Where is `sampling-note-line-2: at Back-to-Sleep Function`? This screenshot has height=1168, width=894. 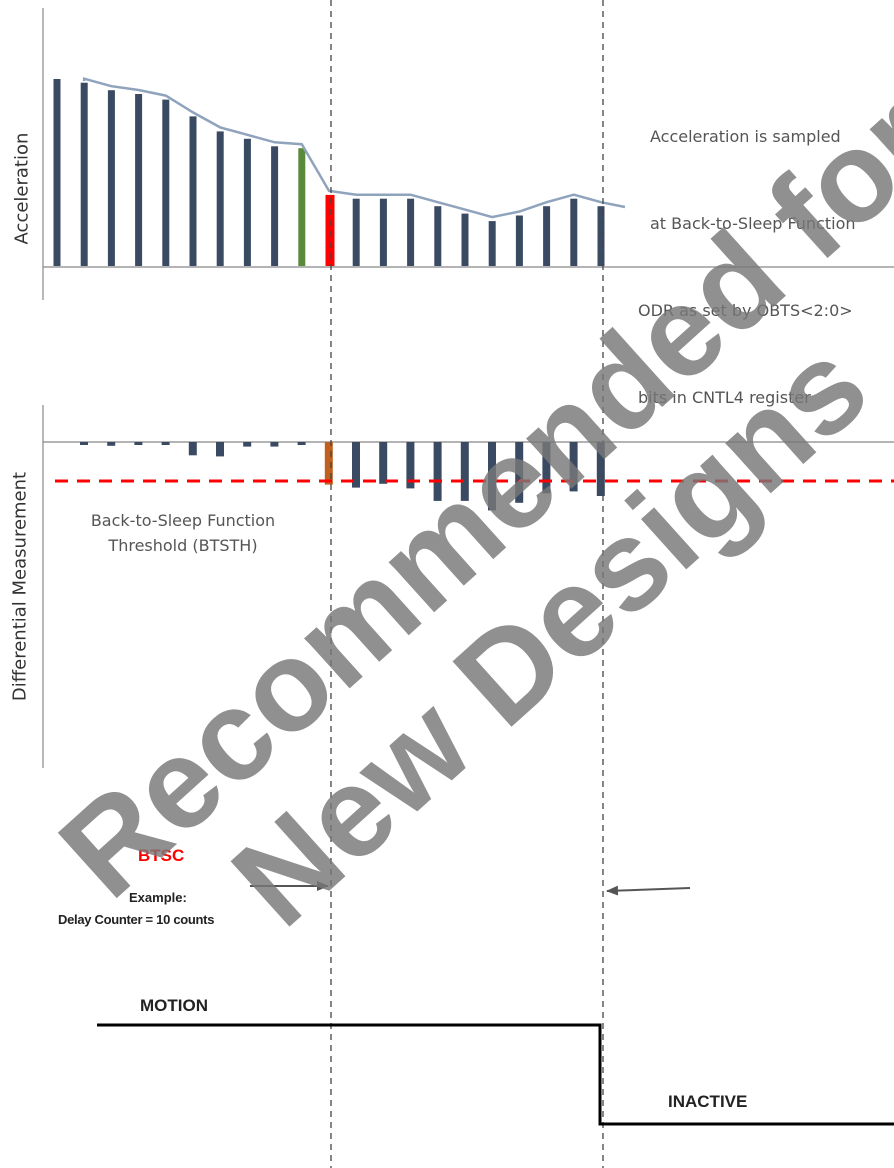
sampling-note-line-2: at Back-to-Sleep Function is located at coordinates (753, 223).